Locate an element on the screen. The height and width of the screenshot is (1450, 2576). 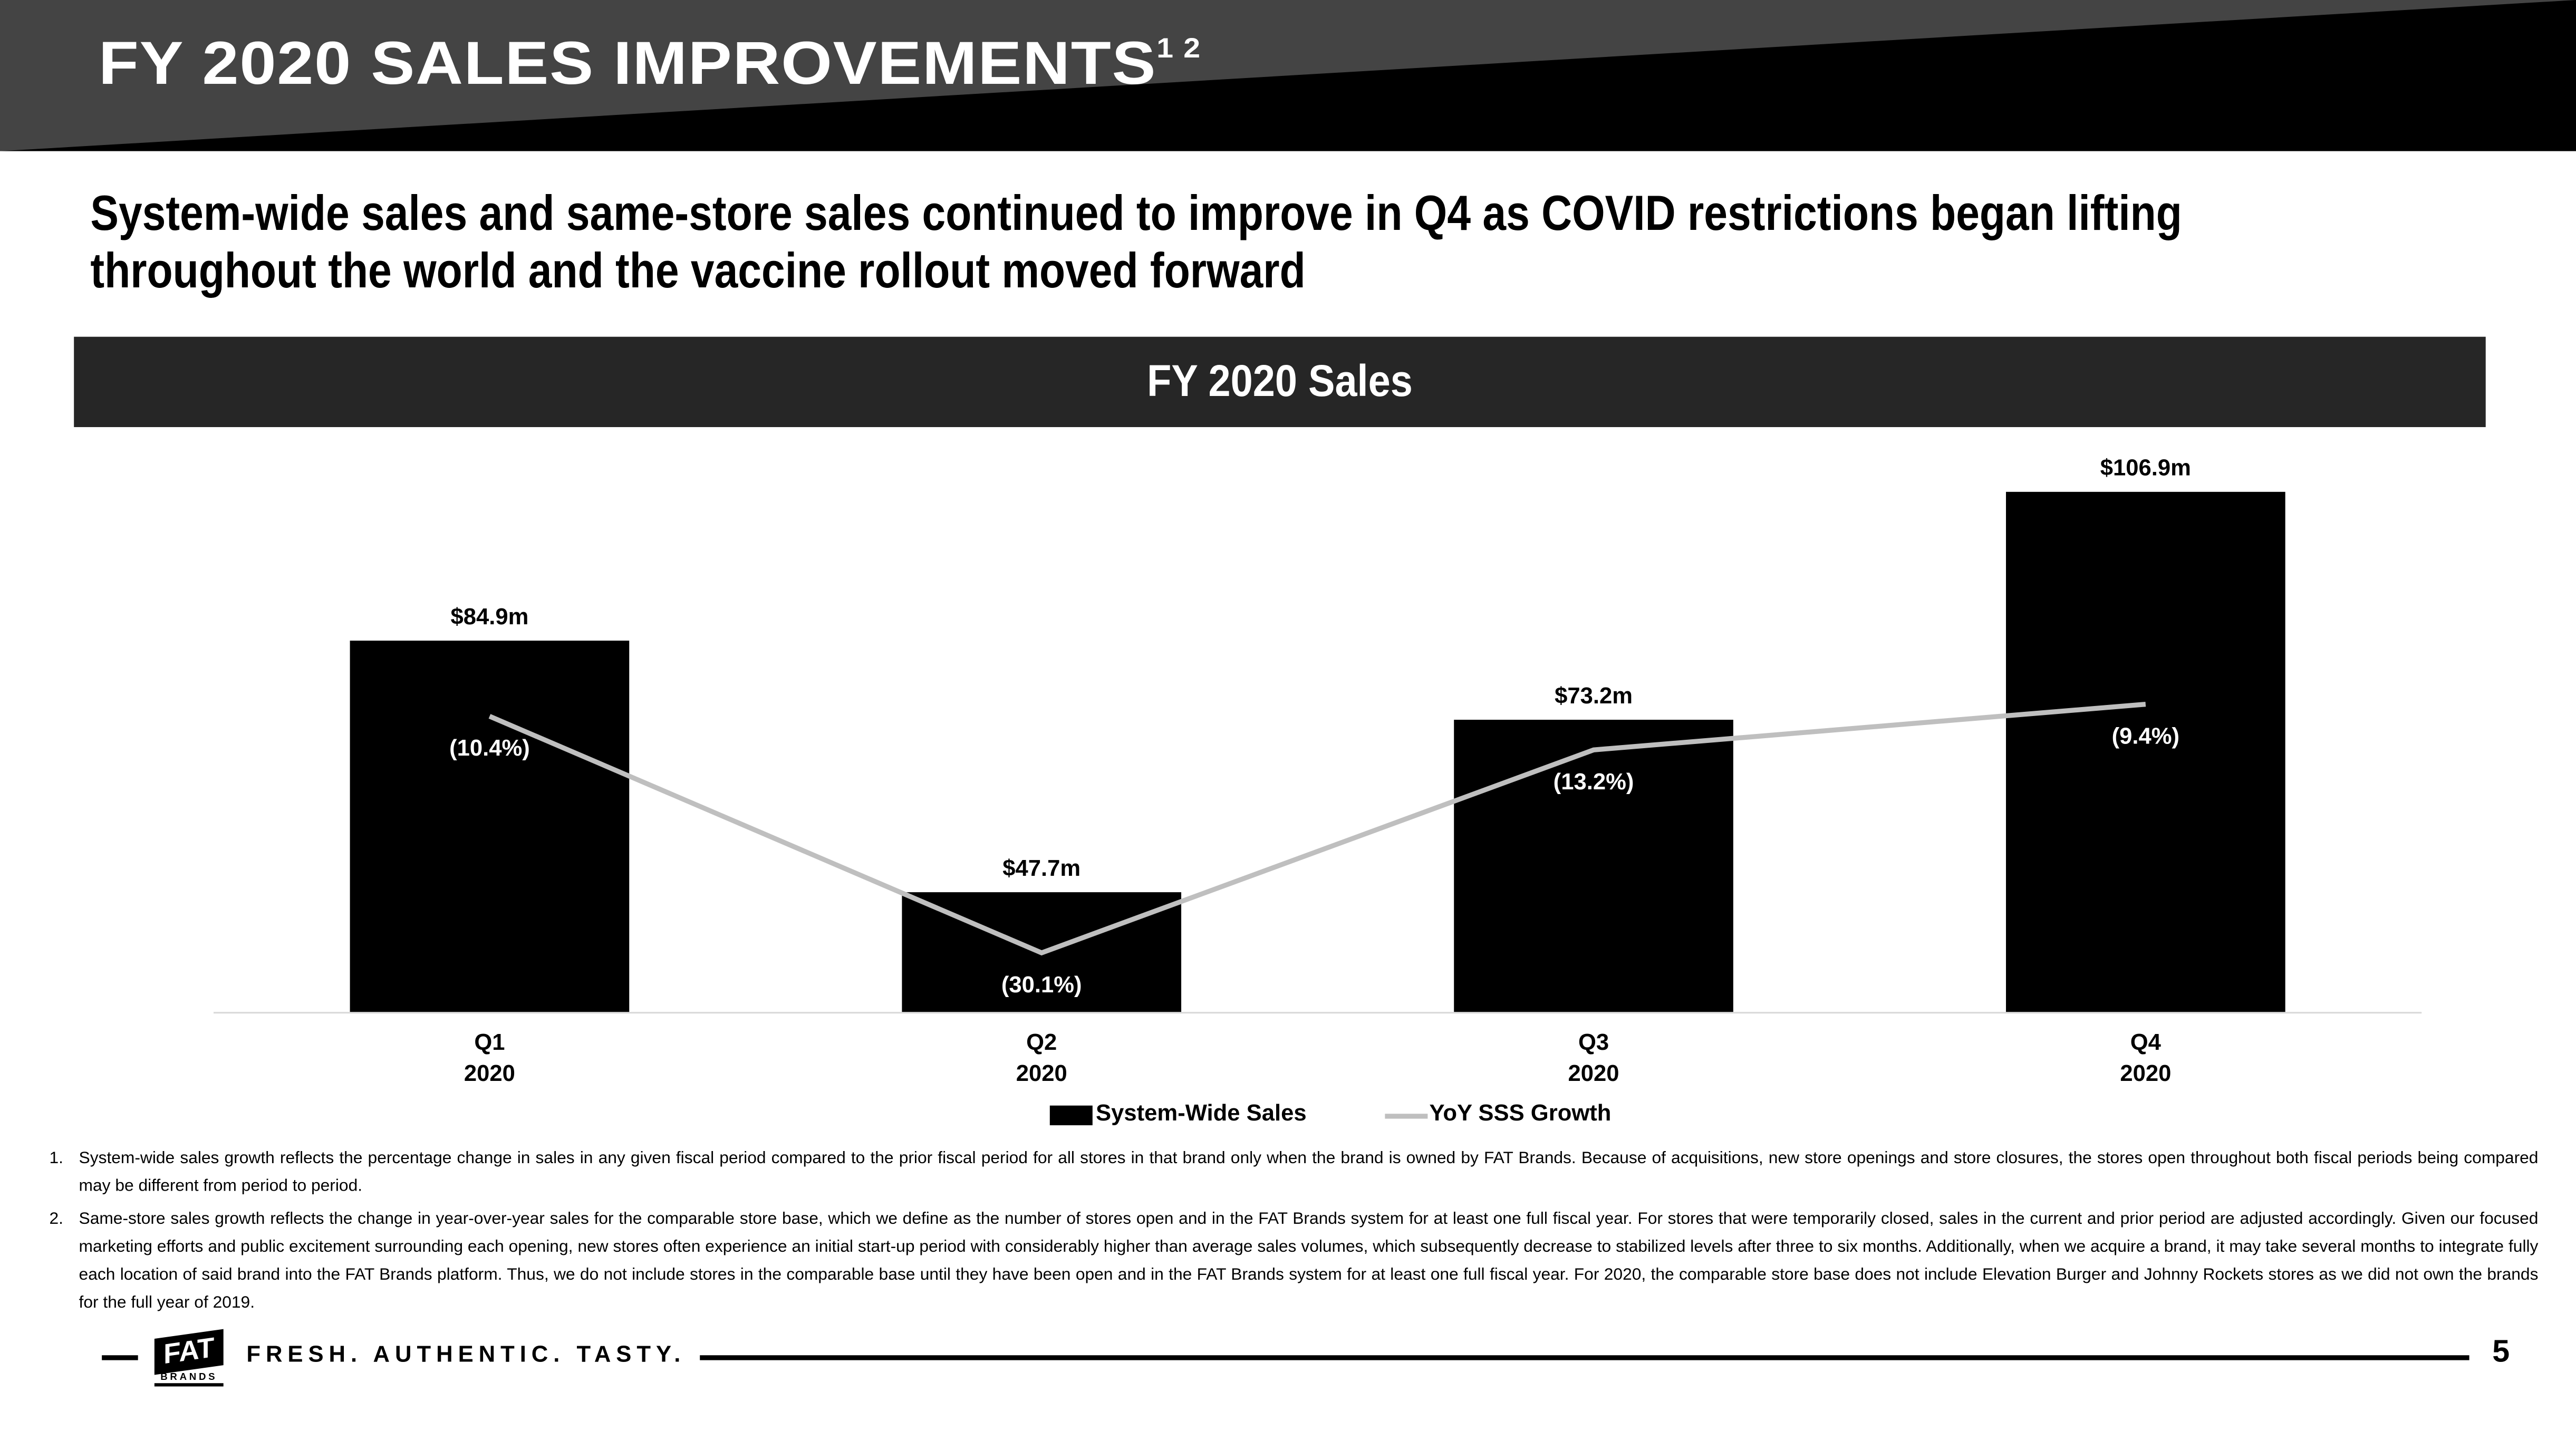
header-bar: FY 2020 SALES IMPROVEMENTS1 2 is located at coordinates (1288, 75).